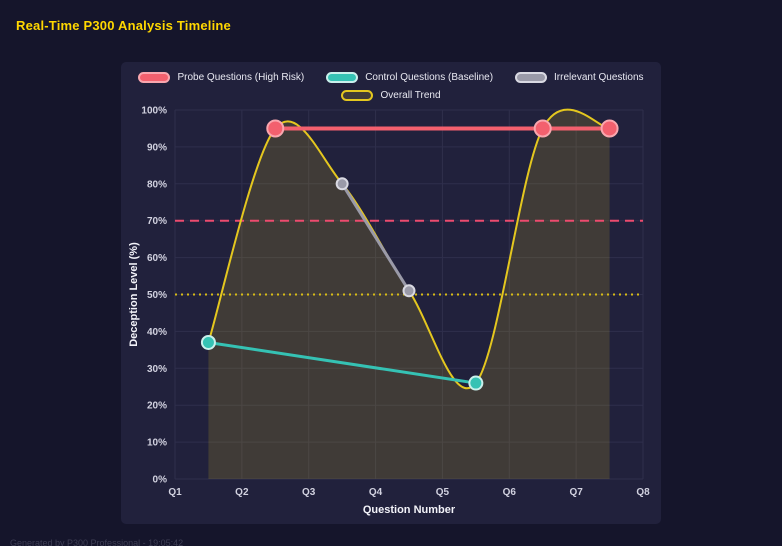 This screenshot has height=546, width=782. I want to click on irrelevant-swatch-icon, so click(531, 77).